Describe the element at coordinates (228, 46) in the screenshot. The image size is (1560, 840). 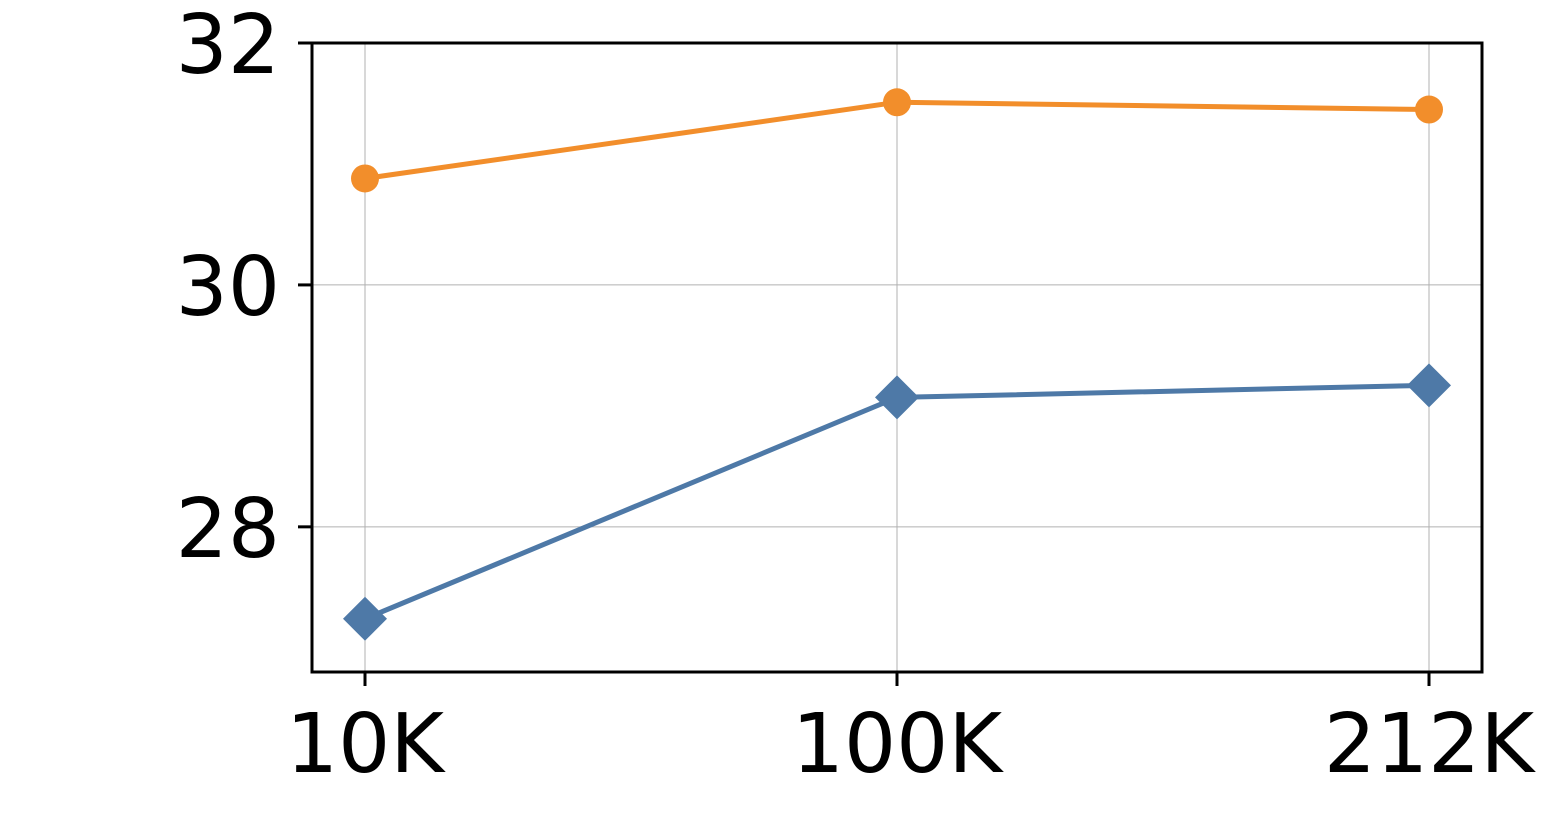
I see `y-tick-label: 32` at that location.